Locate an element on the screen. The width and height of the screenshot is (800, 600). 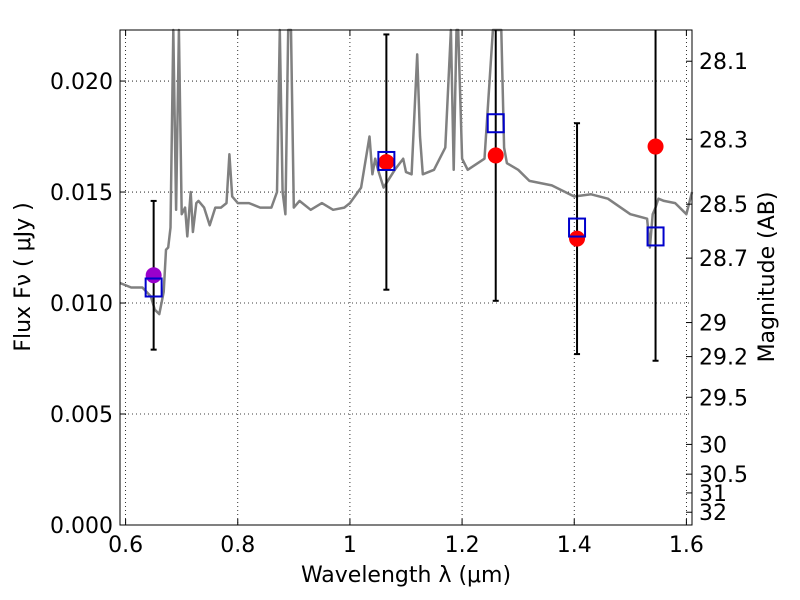
x-tick-label: 0.8 is located at coordinates (237, 545).